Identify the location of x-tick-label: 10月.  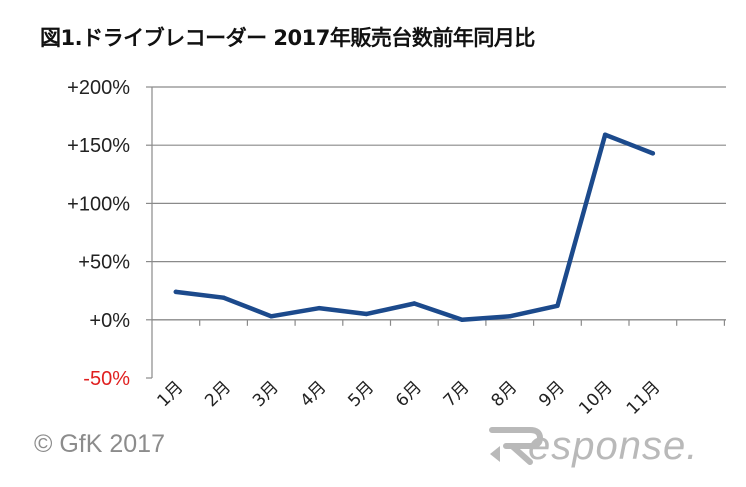
(595, 397).